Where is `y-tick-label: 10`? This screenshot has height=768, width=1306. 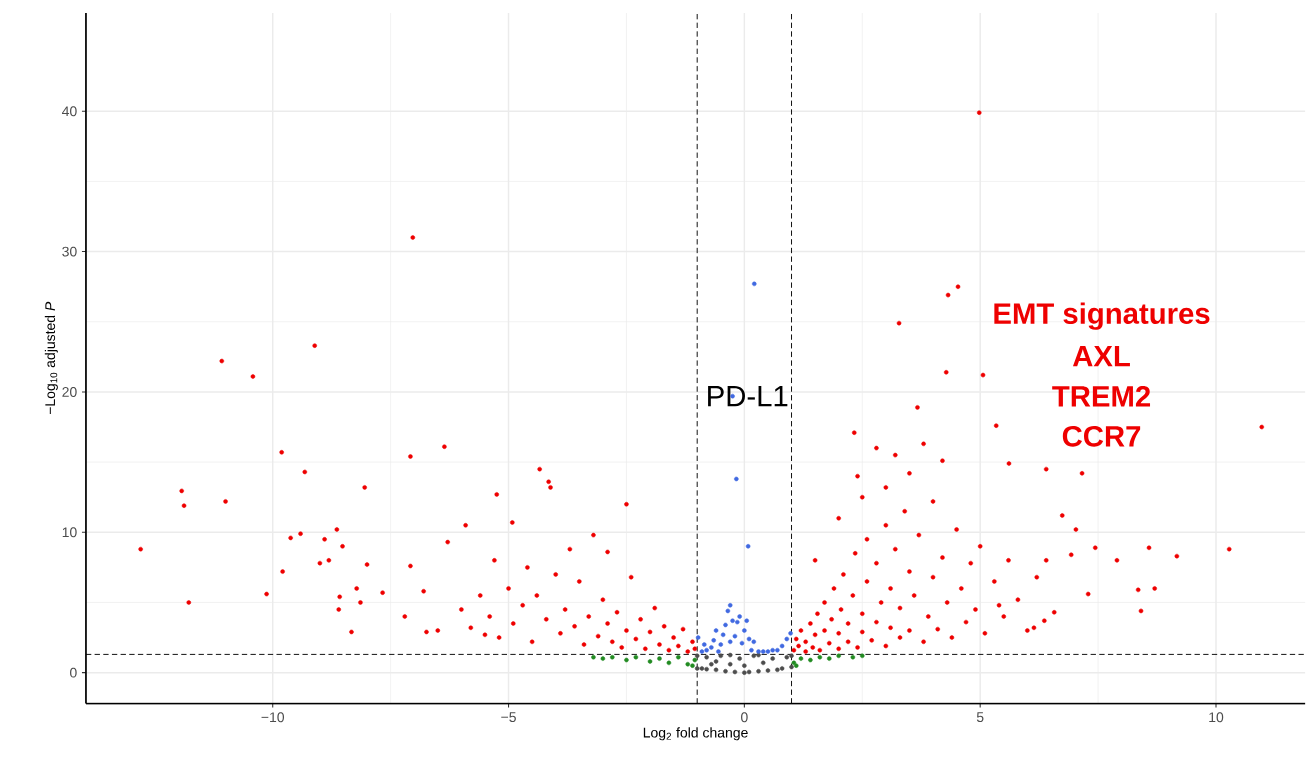 y-tick-label: 10 is located at coordinates (69, 532).